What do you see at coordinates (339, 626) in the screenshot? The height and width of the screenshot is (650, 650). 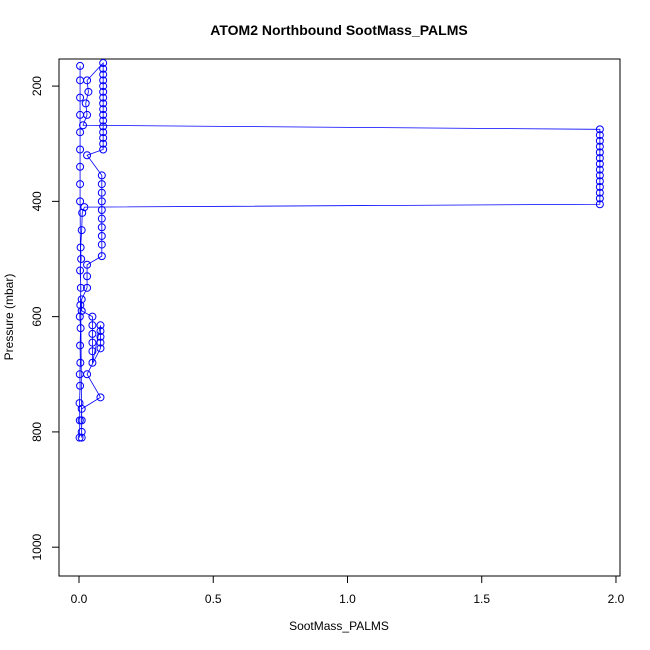 I see `x-axis-label: SootMass_PALMS` at bounding box center [339, 626].